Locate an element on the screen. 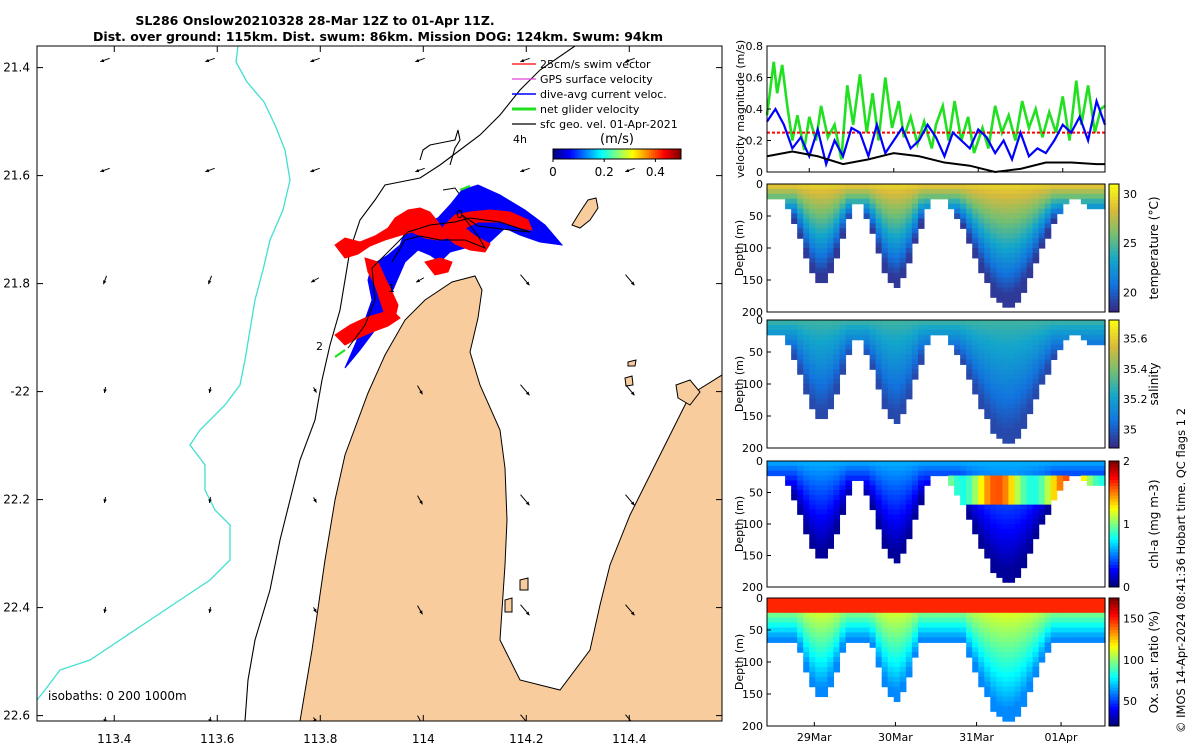 The width and height of the screenshot is (1200, 750). profile-y-tick-label: 200 is located at coordinates (752, 312).